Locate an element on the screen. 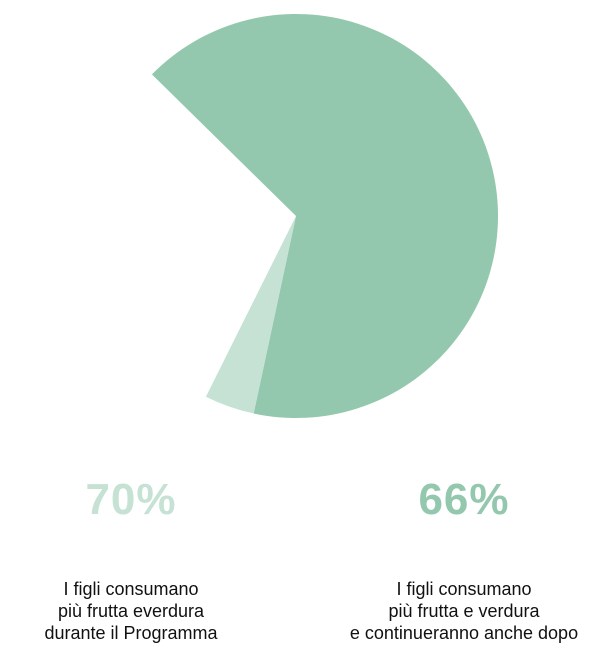 This screenshot has height=664, width=598. stat-description-line: durante il Programma is located at coordinates (131, 633).